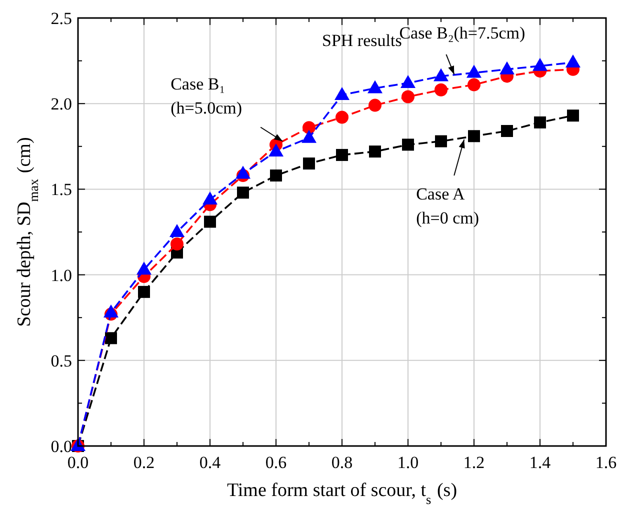 This screenshot has height=520, width=626. What do you see at coordinates (474, 462) in the screenshot?
I see `x-tick-label: 1.2` at bounding box center [474, 462].